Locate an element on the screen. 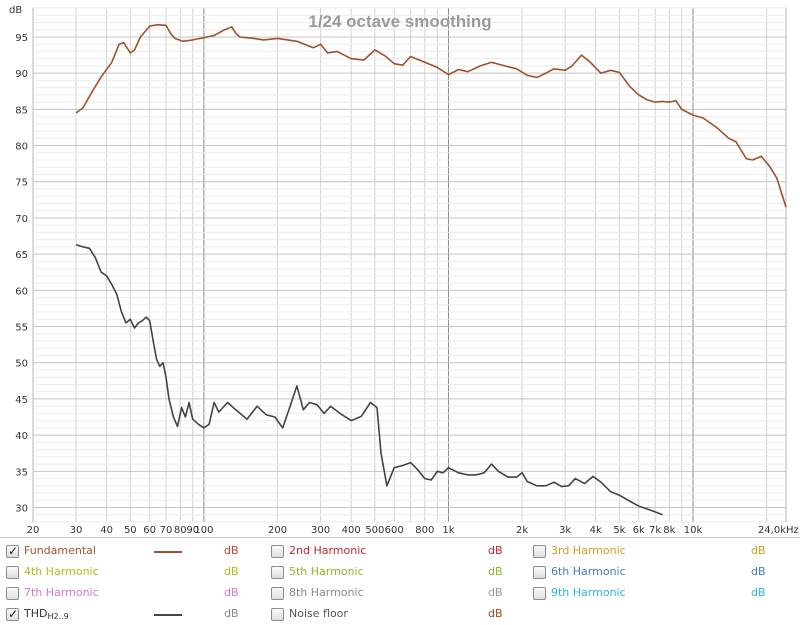 This screenshot has width=800, height=625. y-tick-label: 65 is located at coordinates (21, 255).